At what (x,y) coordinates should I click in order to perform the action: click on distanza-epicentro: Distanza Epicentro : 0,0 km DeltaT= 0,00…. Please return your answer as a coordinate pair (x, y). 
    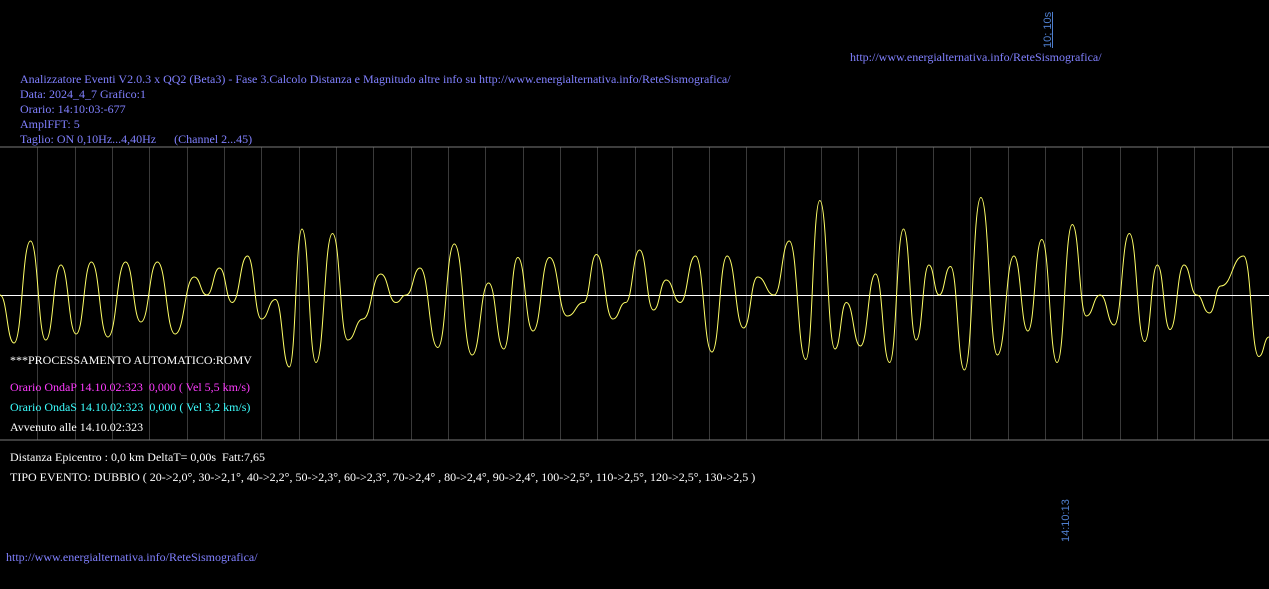
    Looking at the image, I should click on (138, 457).